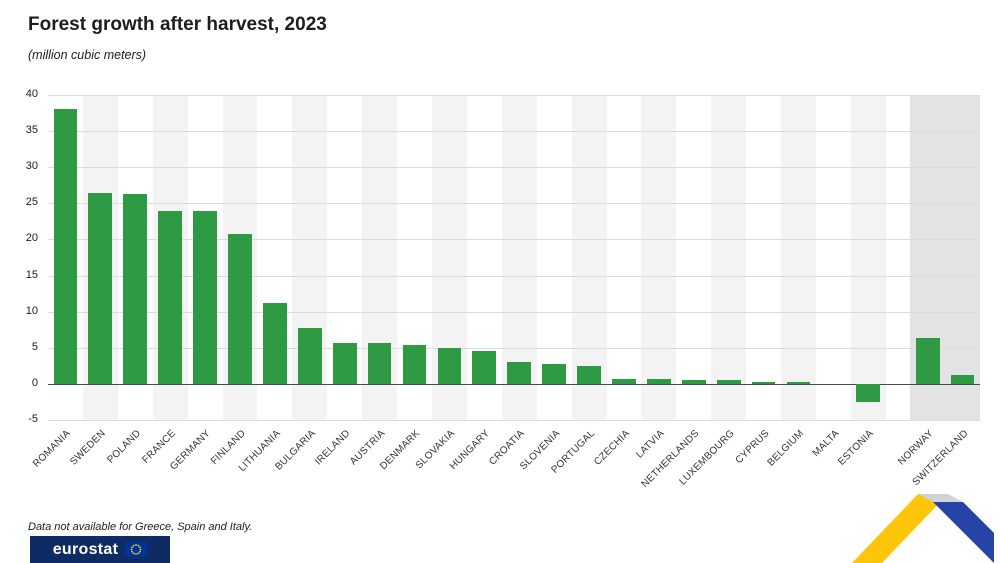 The image size is (1000, 563). Describe the element at coordinates (31, 202) in the screenshot. I see `y-tick-label: 25` at that location.